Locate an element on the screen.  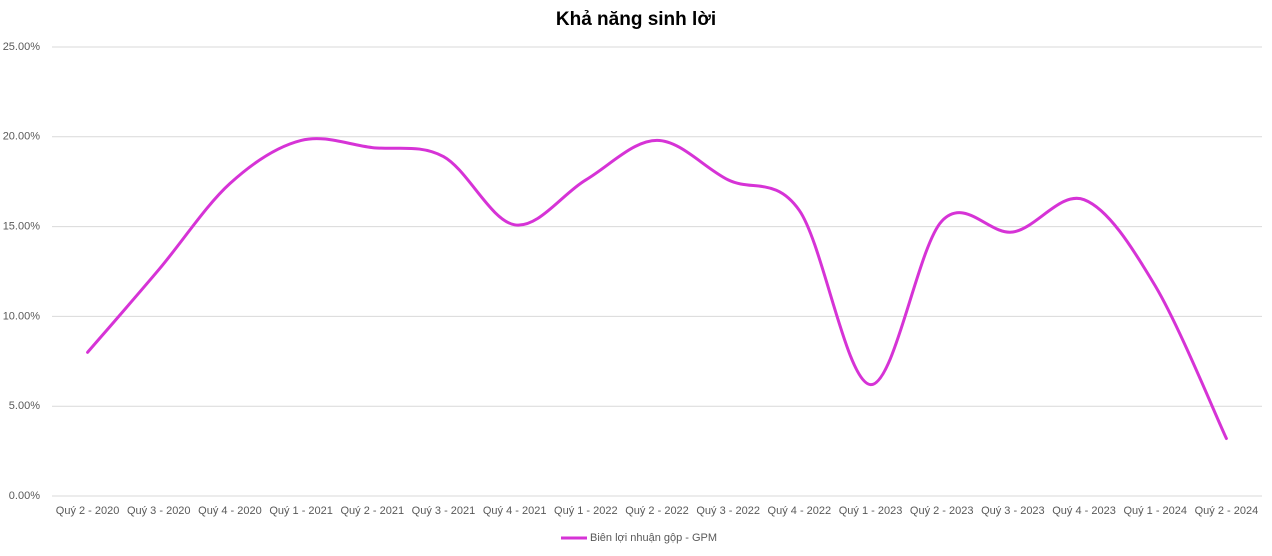
x-tick-label: Quý 3 - 2022 is located at coordinates (728, 511).